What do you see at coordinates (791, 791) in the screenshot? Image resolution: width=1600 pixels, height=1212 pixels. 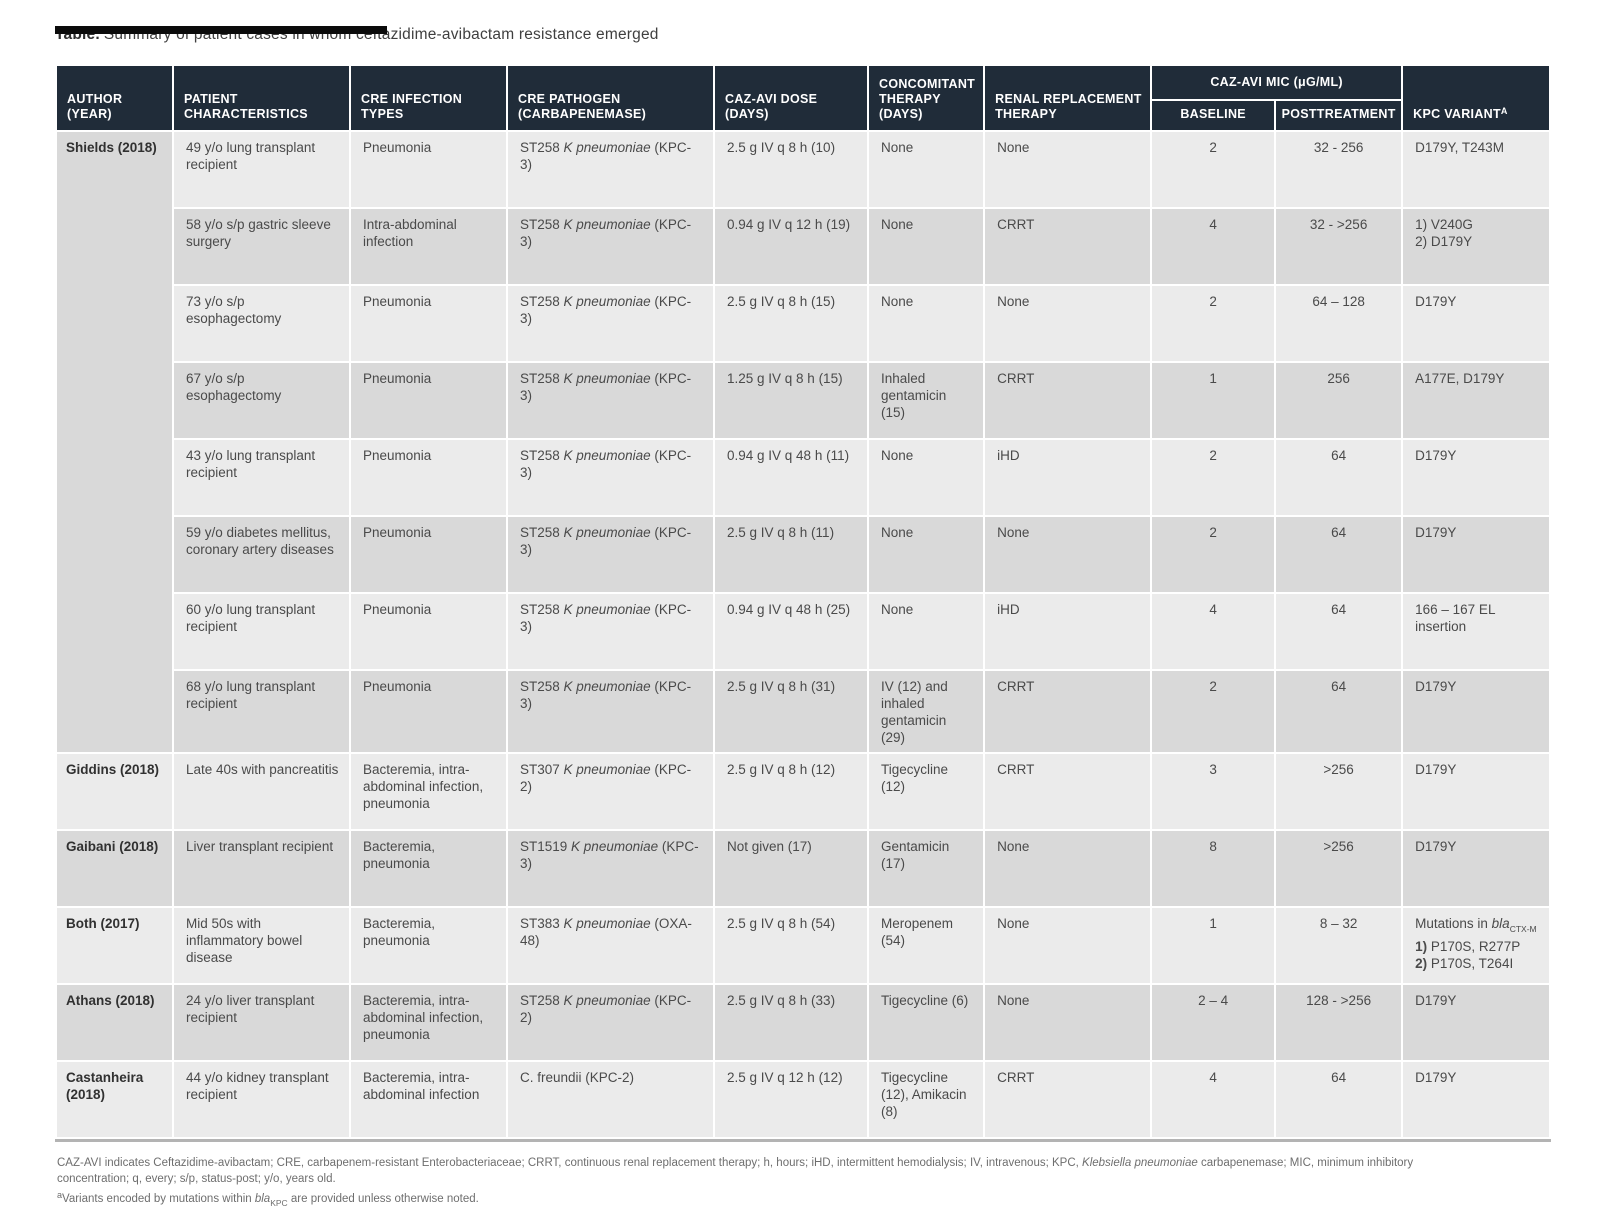 I see `cell-dose: 2.5 g IV q 8 h (12)` at bounding box center [791, 791].